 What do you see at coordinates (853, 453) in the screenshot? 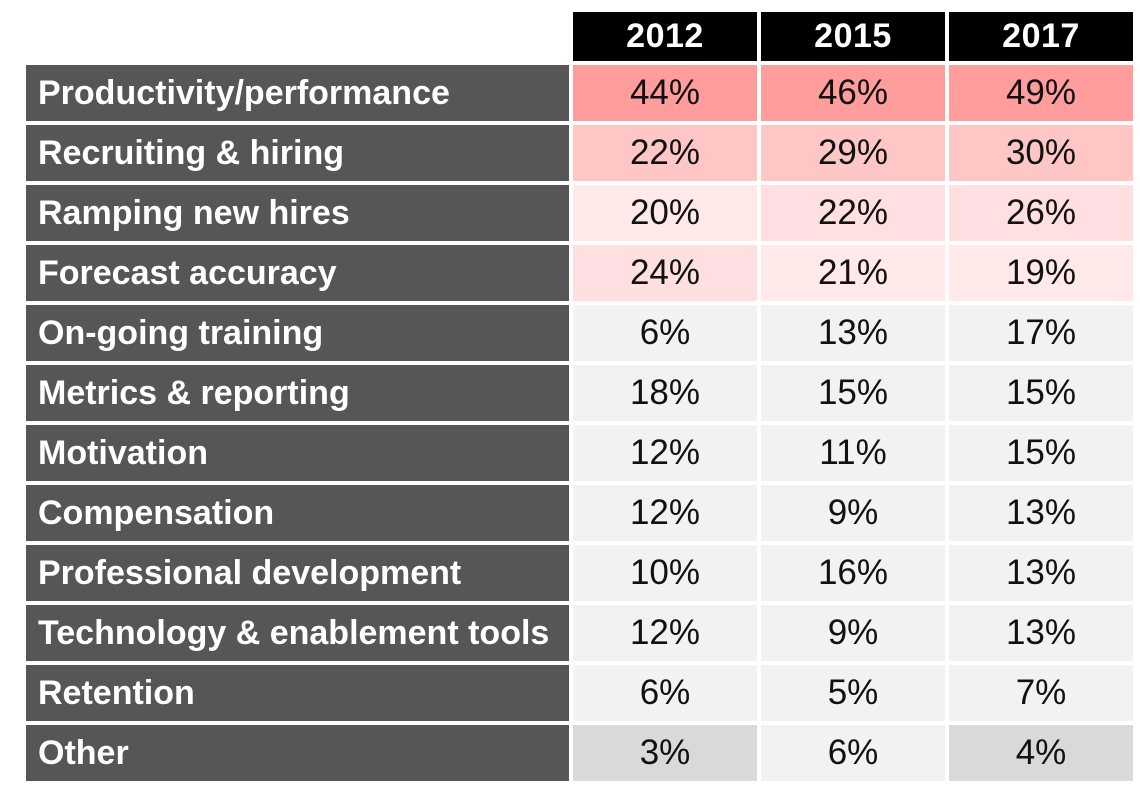
I see `value-cell-motivation-2015: 11%` at bounding box center [853, 453].